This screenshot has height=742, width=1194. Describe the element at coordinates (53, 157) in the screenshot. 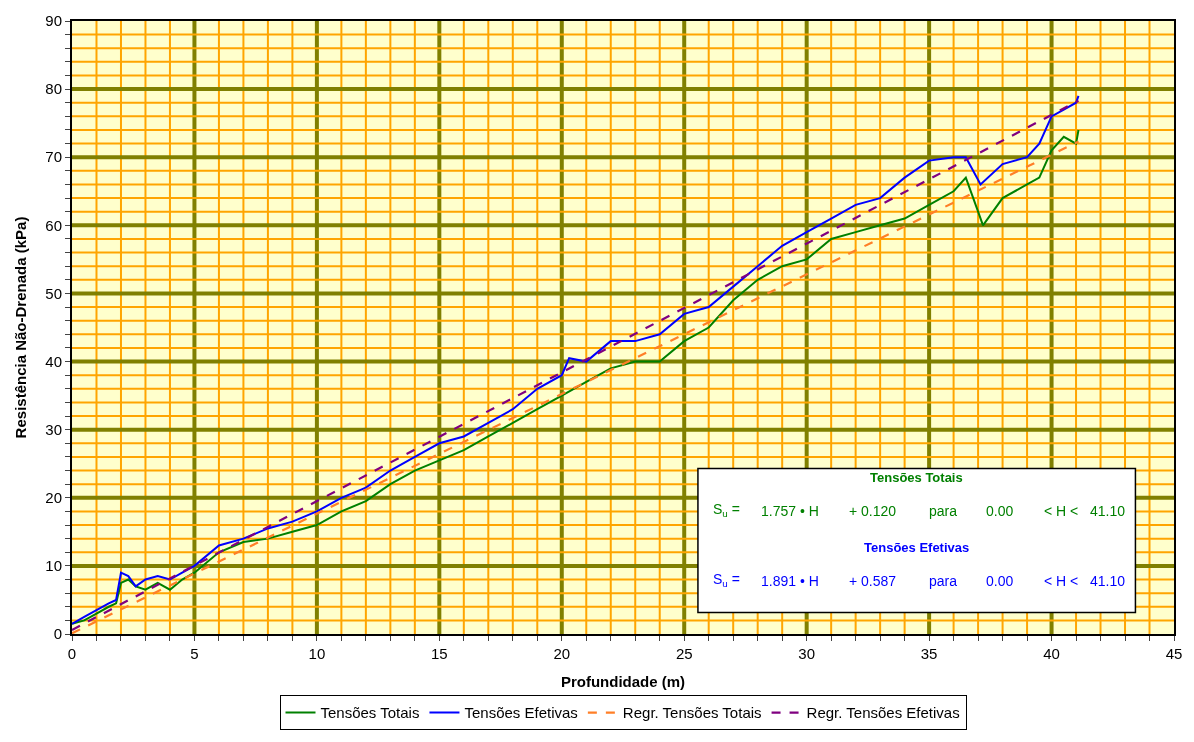

I see `y-tick-label: 70` at that location.